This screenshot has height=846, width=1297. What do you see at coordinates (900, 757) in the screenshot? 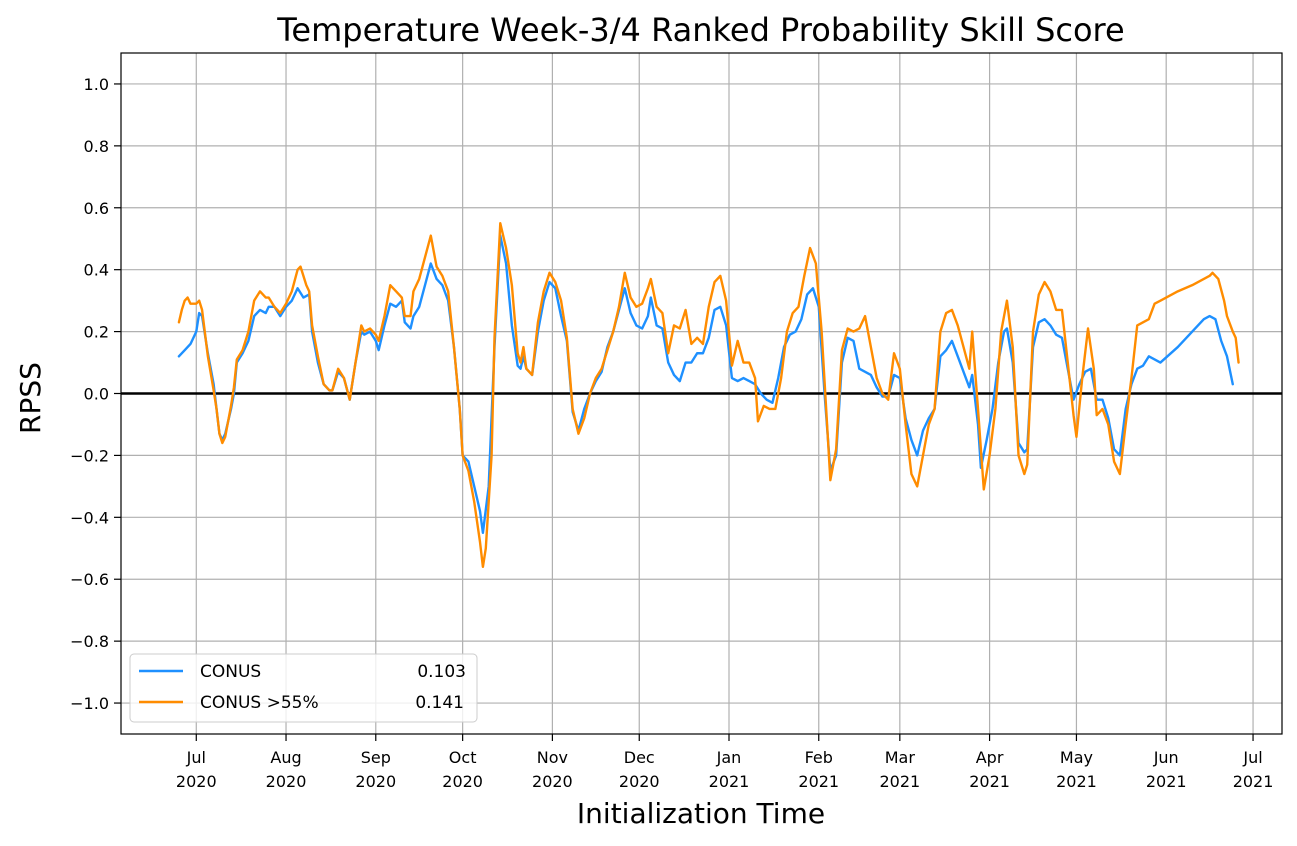
I see `x-tick-label-month: Mar` at bounding box center [900, 757].